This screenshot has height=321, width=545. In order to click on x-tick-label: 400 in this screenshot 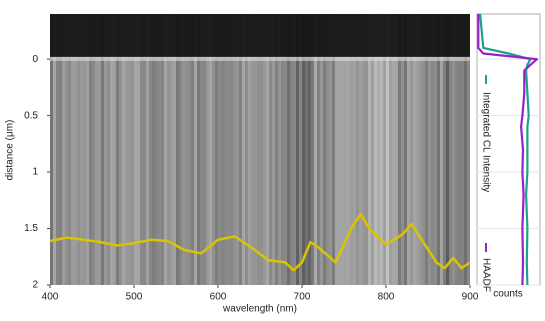, I will do `click(50, 297)`.